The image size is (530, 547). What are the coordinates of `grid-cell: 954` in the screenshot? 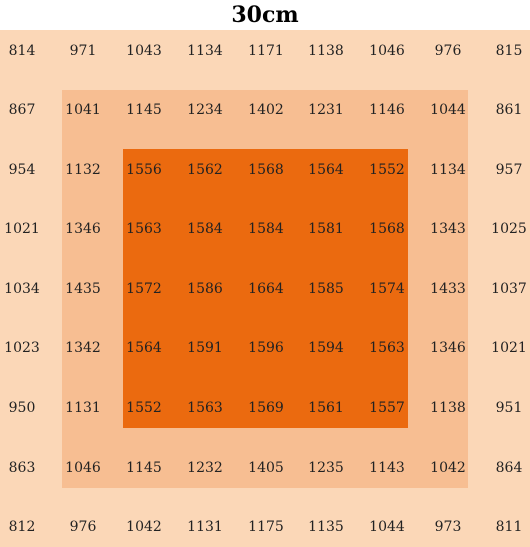 It's located at (22, 170).